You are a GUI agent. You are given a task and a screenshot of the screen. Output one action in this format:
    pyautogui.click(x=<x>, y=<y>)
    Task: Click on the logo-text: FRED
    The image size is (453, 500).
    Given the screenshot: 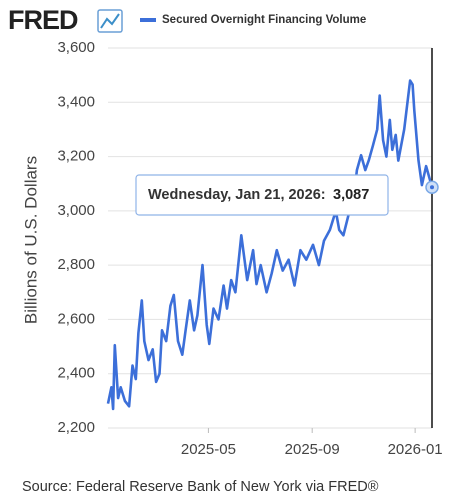 What is the action you would take?
    pyautogui.click(x=43, y=20)
    